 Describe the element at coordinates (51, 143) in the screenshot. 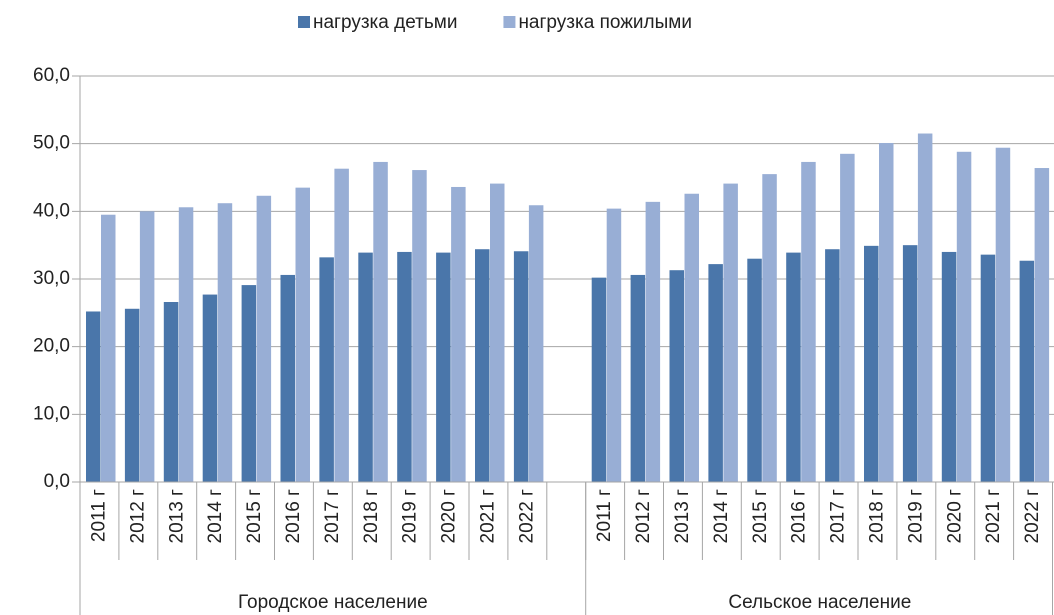

I see `y-tick-label: 50,0` at that location.